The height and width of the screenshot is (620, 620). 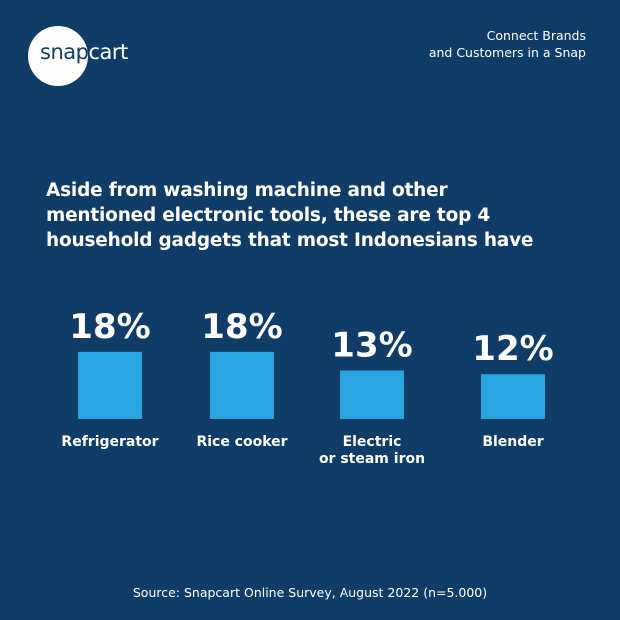 I want to click on category-label-3-line-1: Electric, so click(x=372, y=442).